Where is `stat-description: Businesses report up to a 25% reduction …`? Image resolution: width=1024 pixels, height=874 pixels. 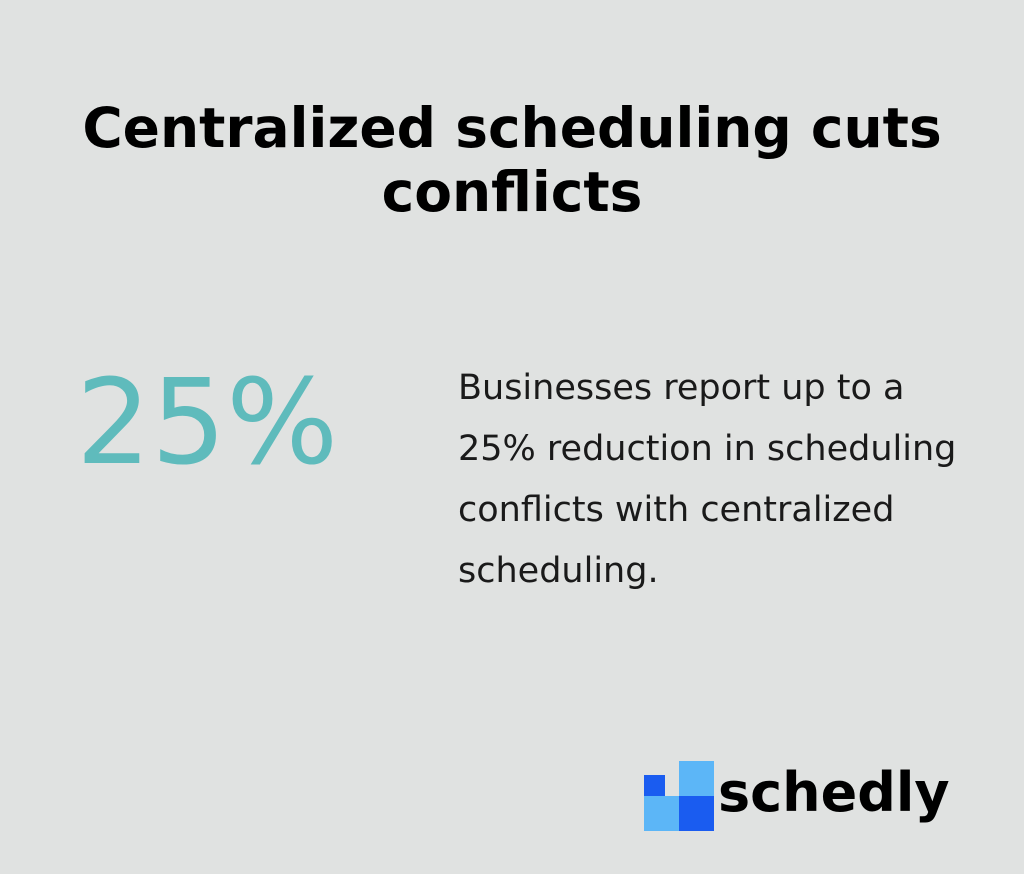
stat-description: Businesses report up to a 25% reduction … is located at coordinates (707, 479).